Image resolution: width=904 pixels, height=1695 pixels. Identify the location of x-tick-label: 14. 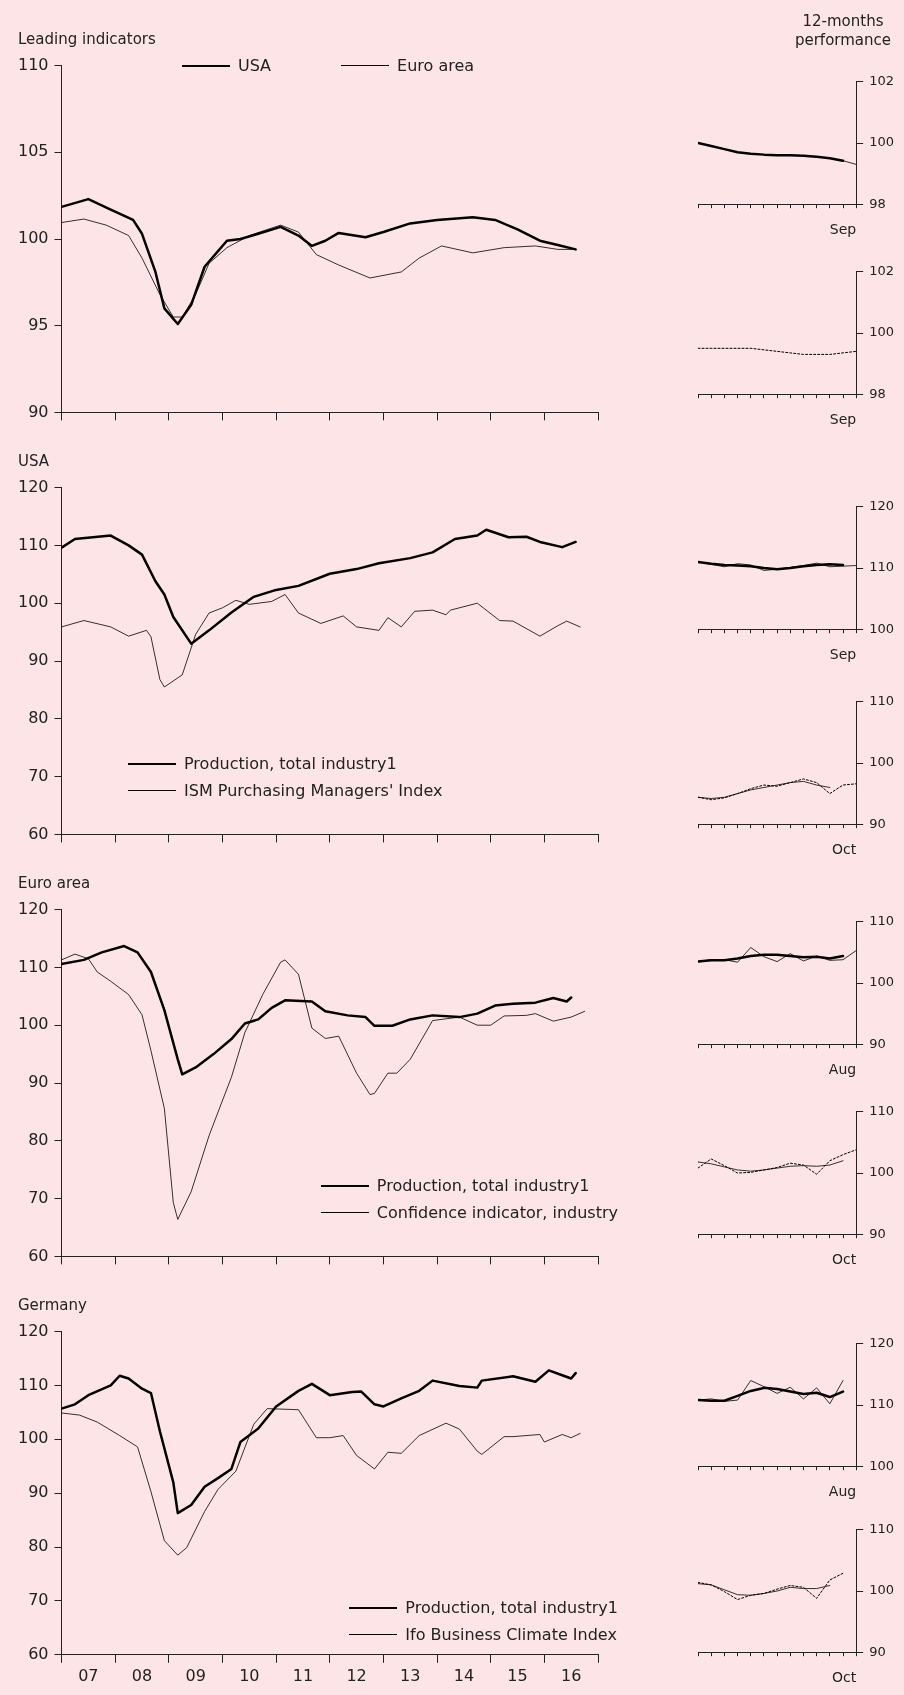
(464, 1675).